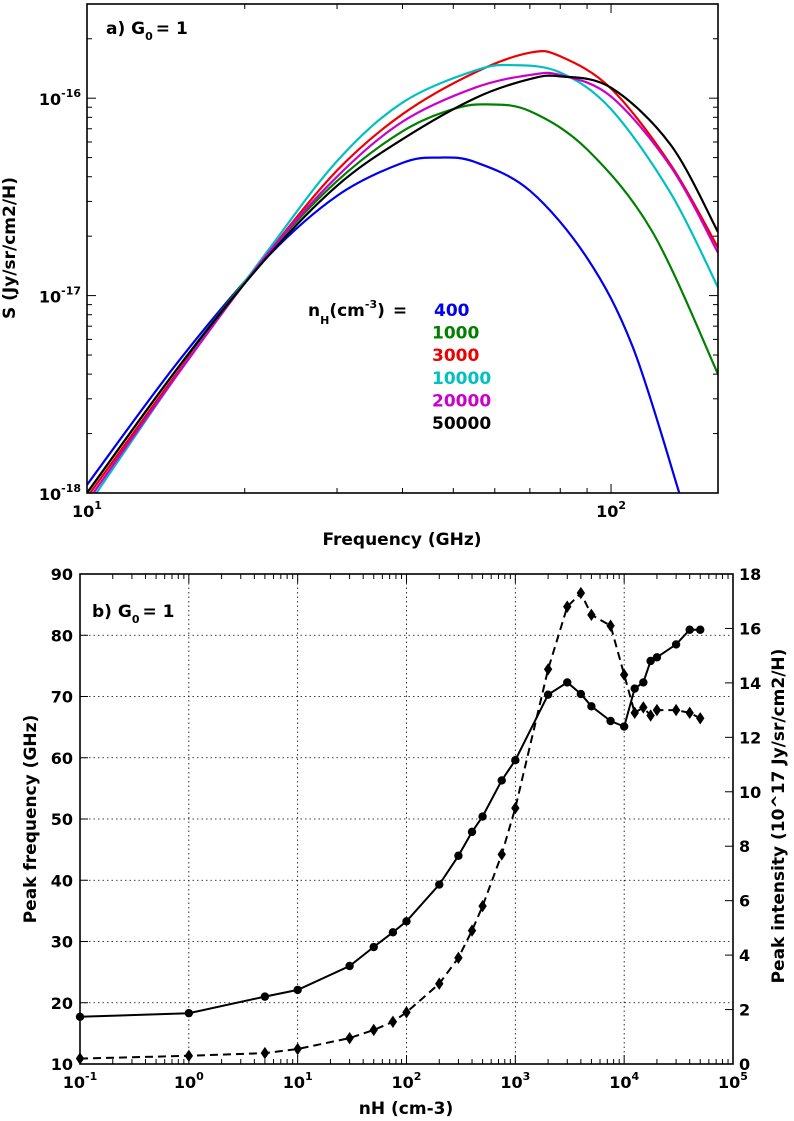 Image resolution: width=794 pixels, height=1121 pixels. Describe the element at coordinates (744, 1010) in the screenshot. I see `b-ytick-label-right: 2` at that location.